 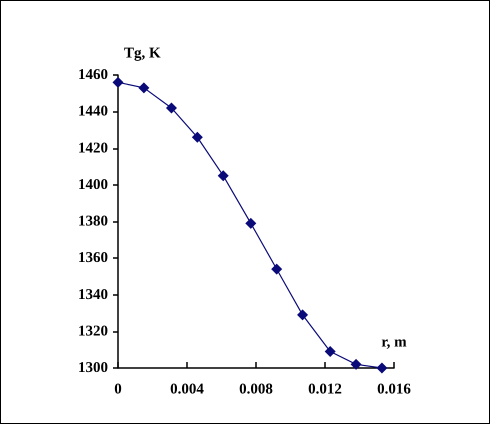 I want to click on y-tick-label: 1340, so click(x=93, y=294).